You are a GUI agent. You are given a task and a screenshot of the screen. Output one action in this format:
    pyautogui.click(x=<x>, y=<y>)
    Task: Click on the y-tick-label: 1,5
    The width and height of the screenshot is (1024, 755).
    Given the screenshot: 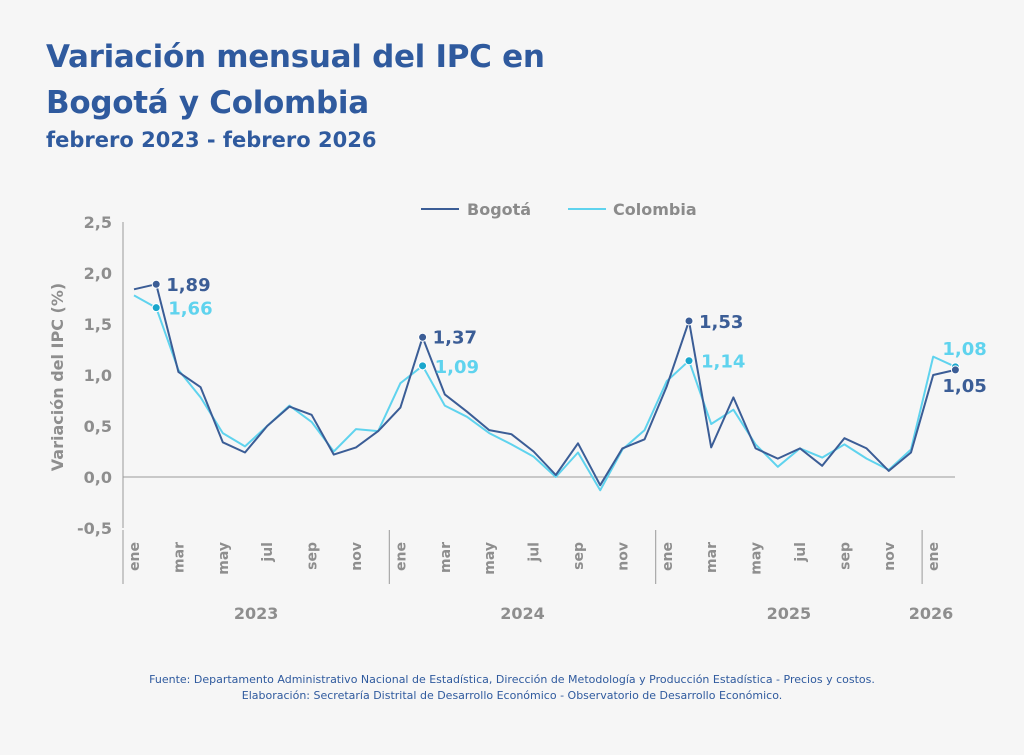 What is the action you would take?
    pyautogui.click(x=98, y=324)
    